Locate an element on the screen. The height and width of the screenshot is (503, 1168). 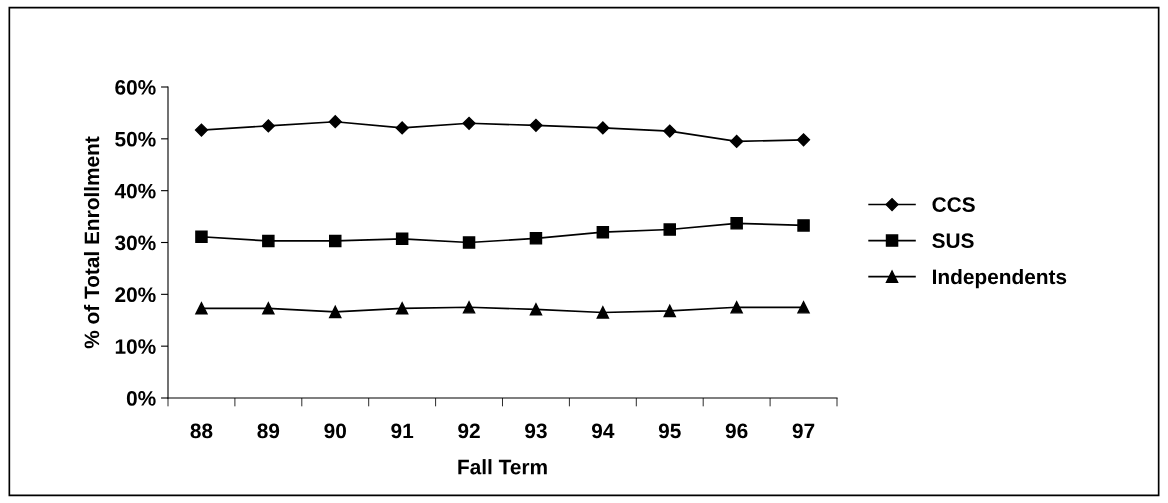
x-tick-label: 96 is located at coordinates (736, 431).